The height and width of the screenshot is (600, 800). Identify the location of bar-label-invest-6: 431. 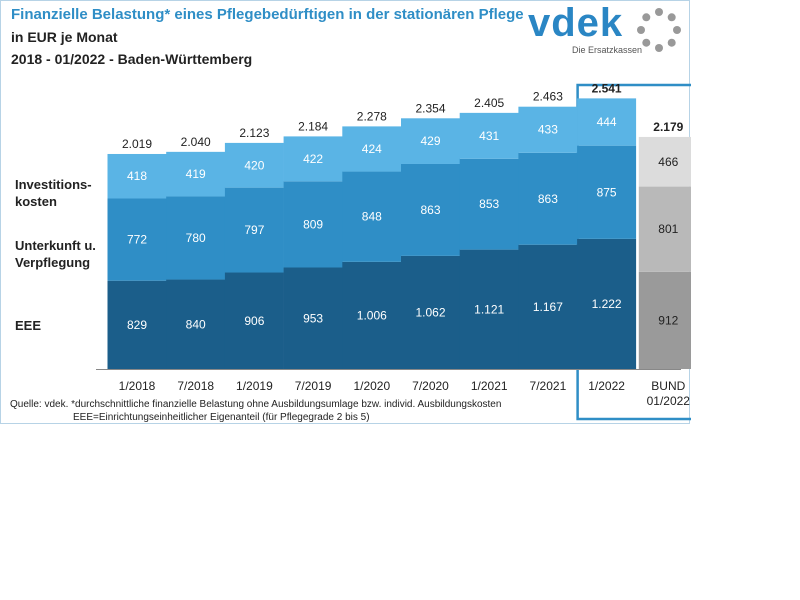
(489, 136).